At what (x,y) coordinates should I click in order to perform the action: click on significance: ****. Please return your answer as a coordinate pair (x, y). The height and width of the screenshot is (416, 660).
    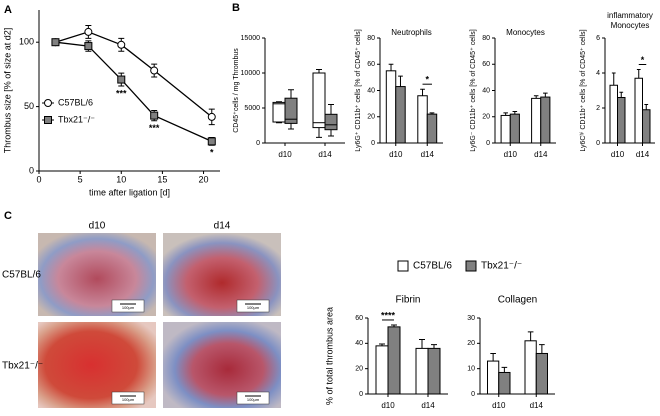
    Looking at the image, I should click on (388, 315).